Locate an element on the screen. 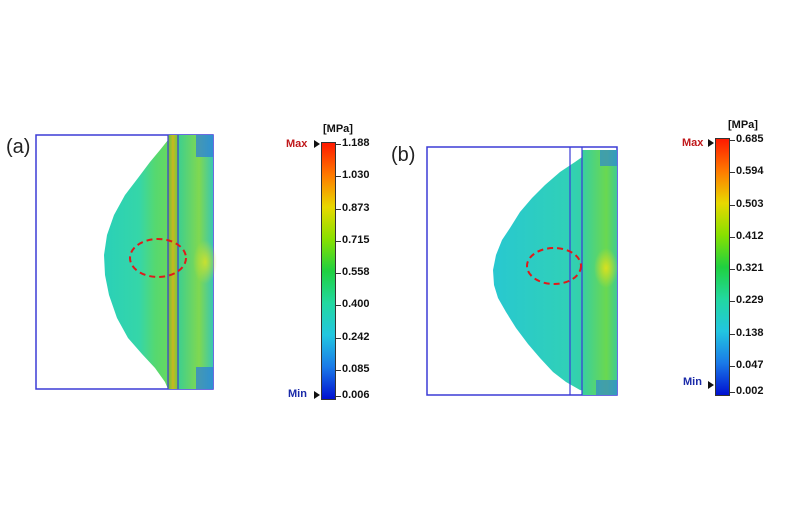 The width and height of the screenshot is (788, 515). scale-a-min-arrow is located at coordinates (317, 395).